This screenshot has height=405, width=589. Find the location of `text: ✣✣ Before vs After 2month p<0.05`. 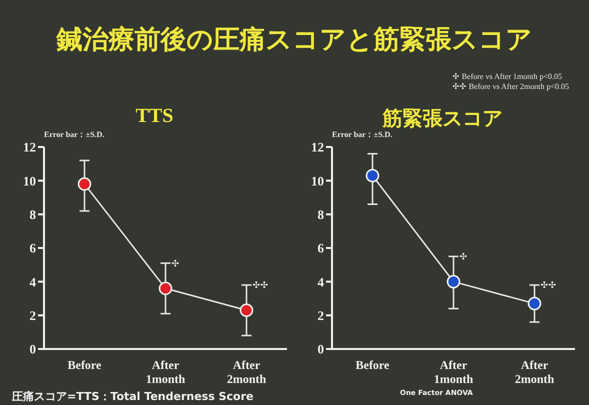

text: ✣✣ Before vs After 2month p<0.05 is located at coordinates (510, 87).